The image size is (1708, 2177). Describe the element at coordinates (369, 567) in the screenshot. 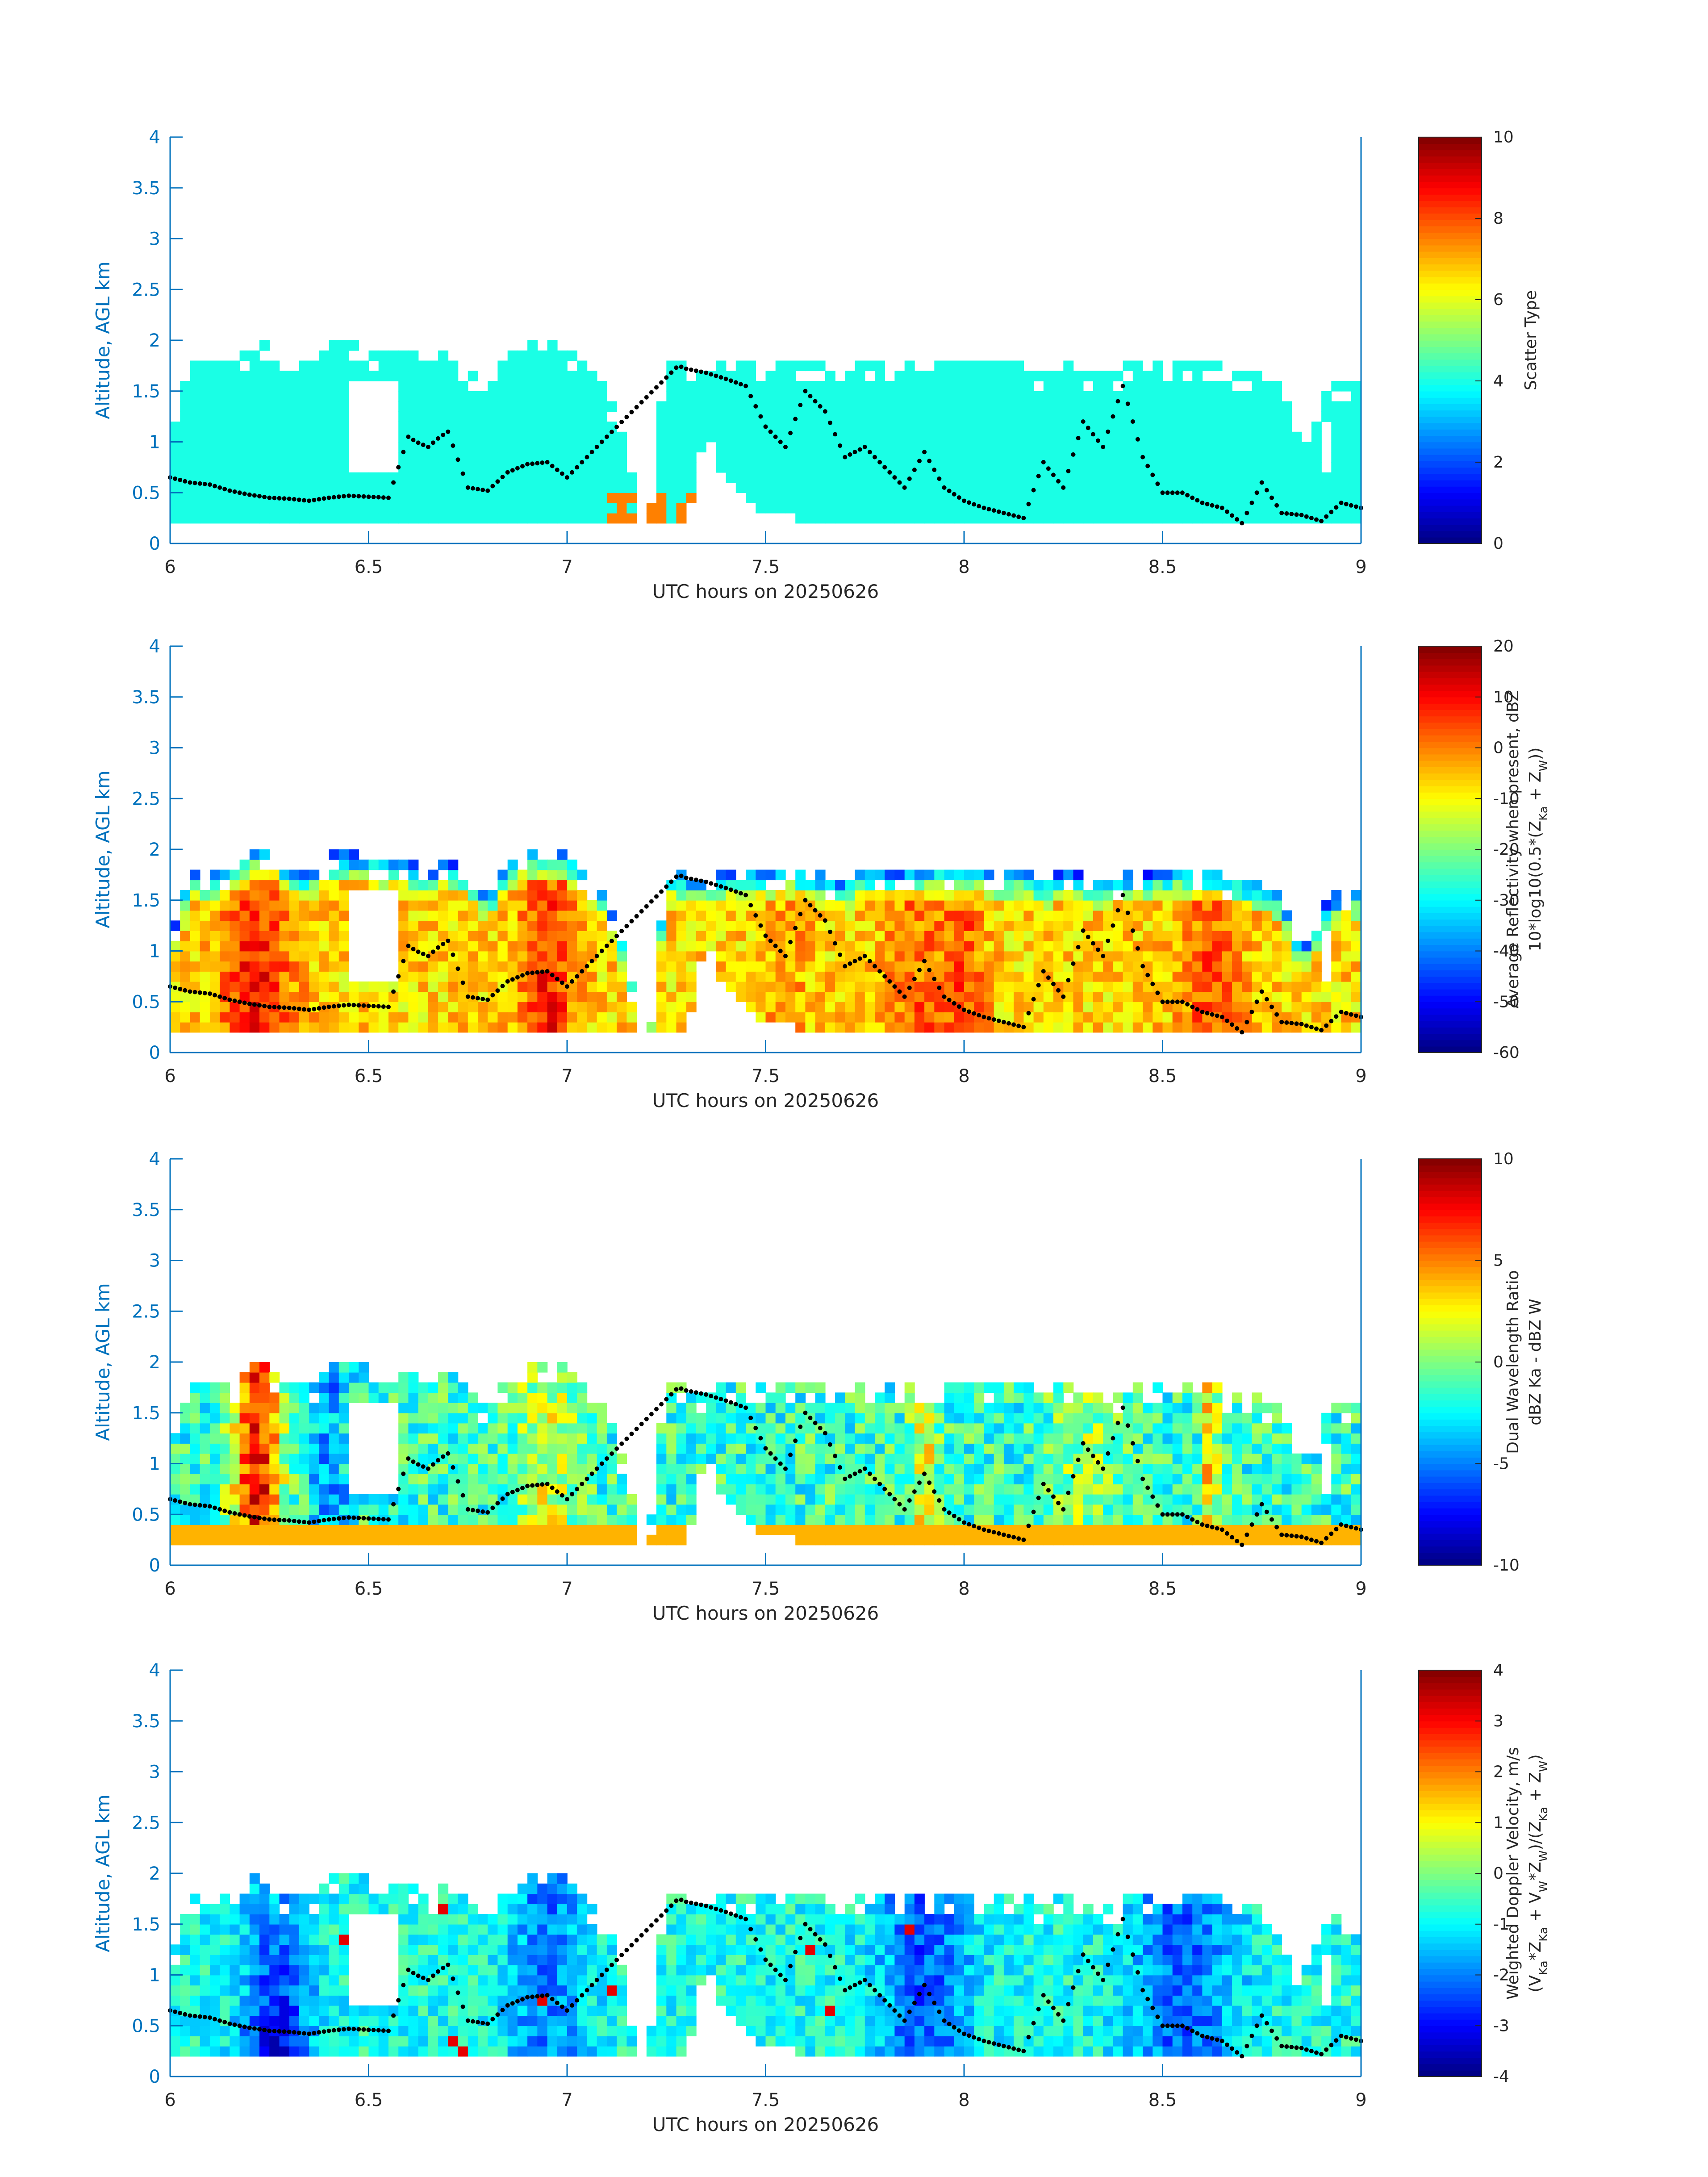

I see `x-tick-label: 6.5` at that location.